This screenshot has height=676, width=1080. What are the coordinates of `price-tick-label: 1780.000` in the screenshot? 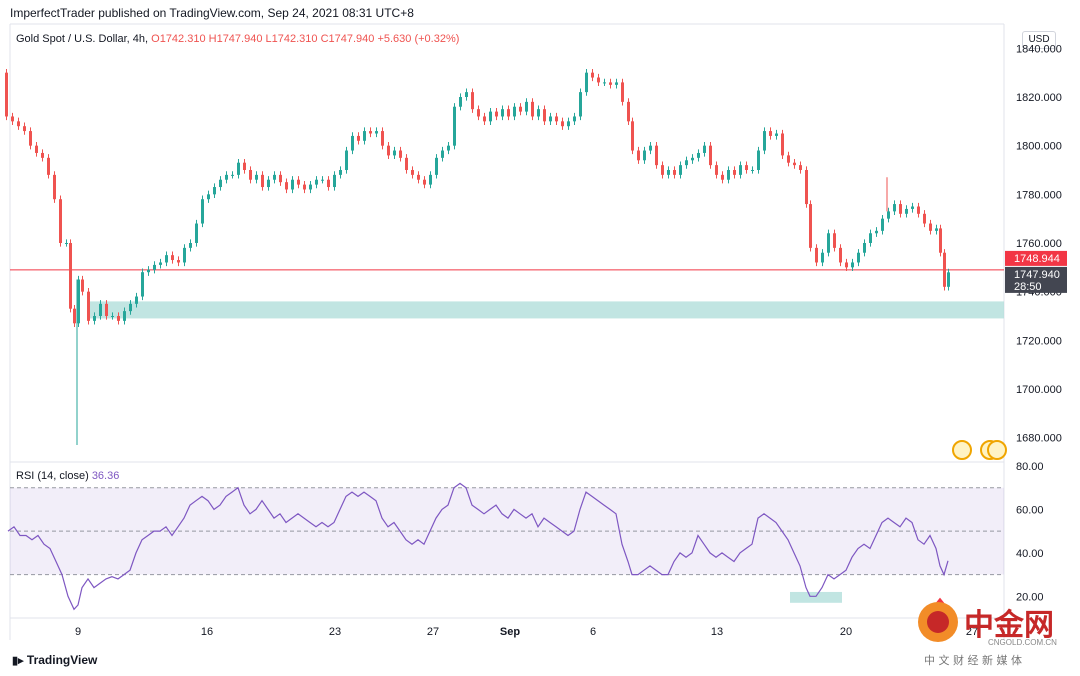 It's located at (1039, 195).